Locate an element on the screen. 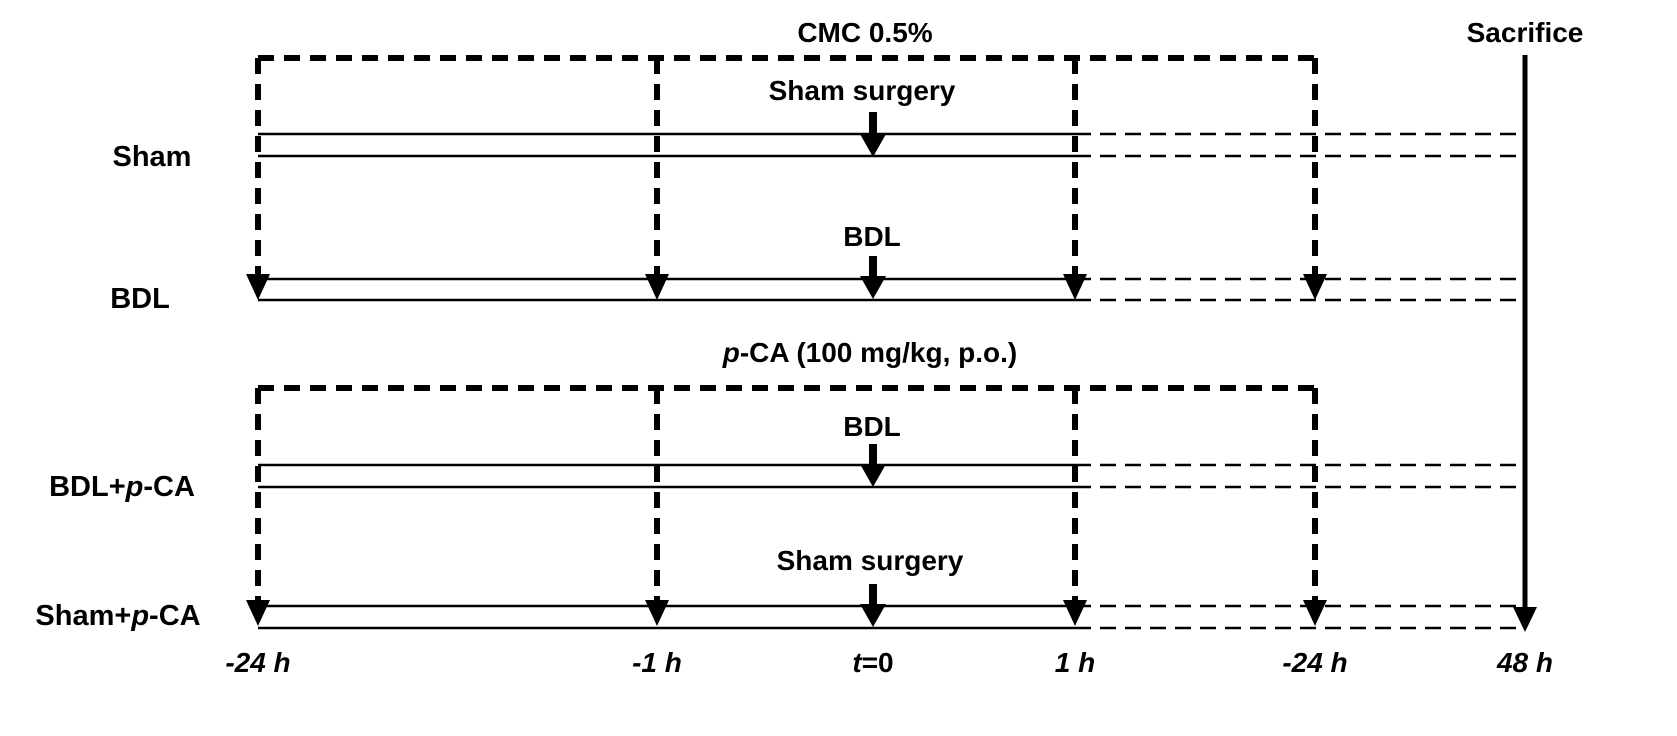 This screenshot has width=1677, height=736. timepoint-label: 48 h is located at coordinates (1524, 662).